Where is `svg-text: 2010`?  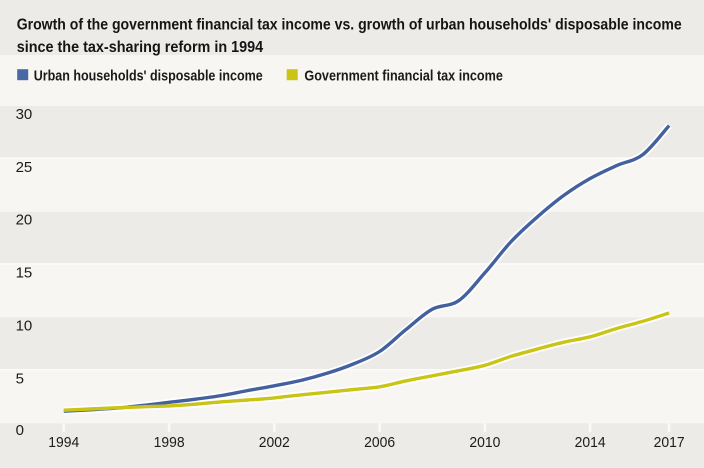
svg-text: 2010 is located at coordinates (484, 442).